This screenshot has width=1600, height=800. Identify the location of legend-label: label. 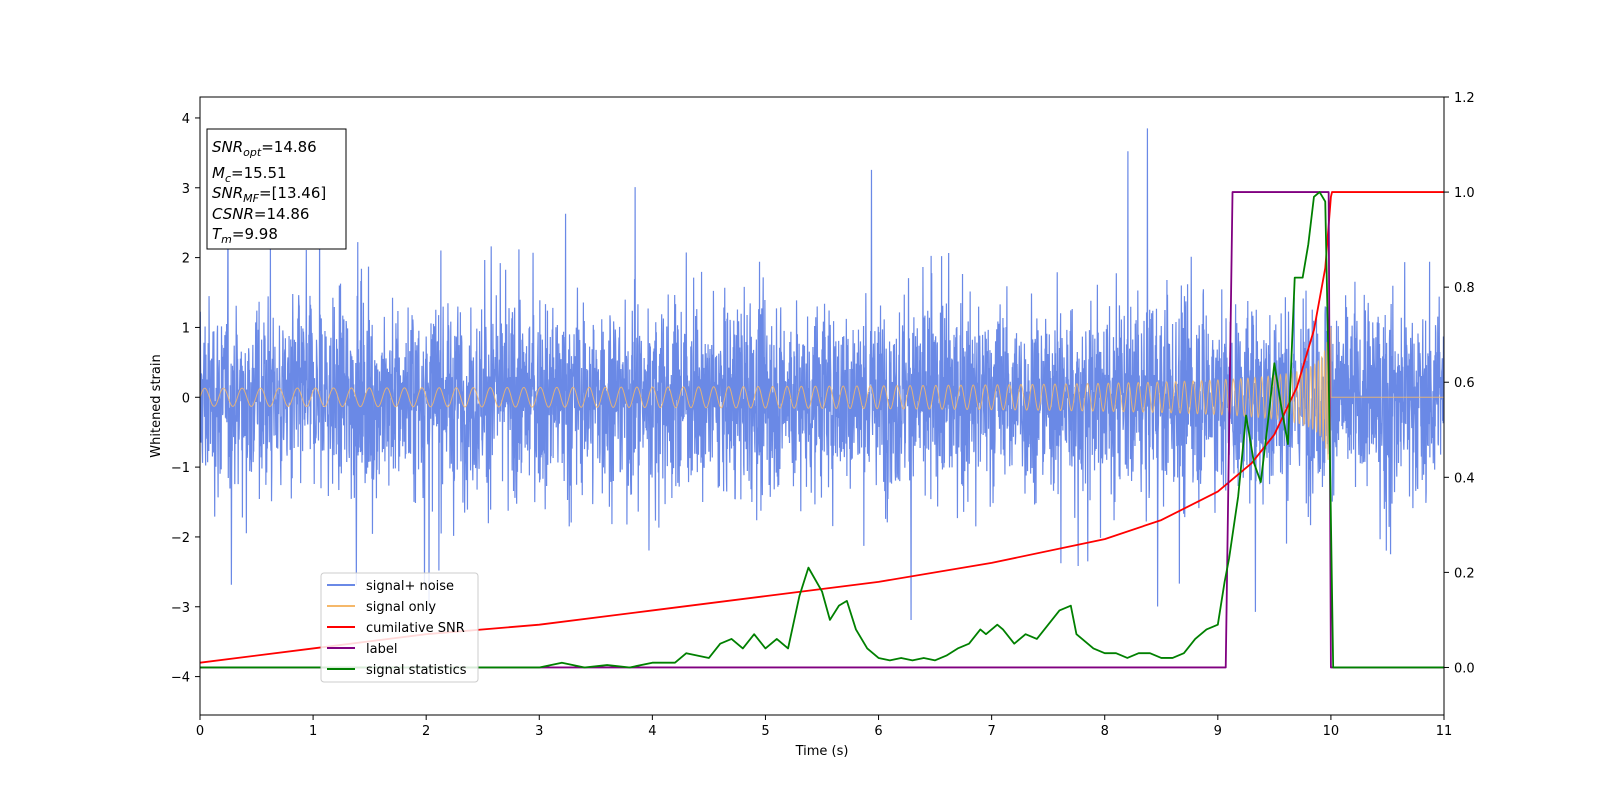
(381, 649).